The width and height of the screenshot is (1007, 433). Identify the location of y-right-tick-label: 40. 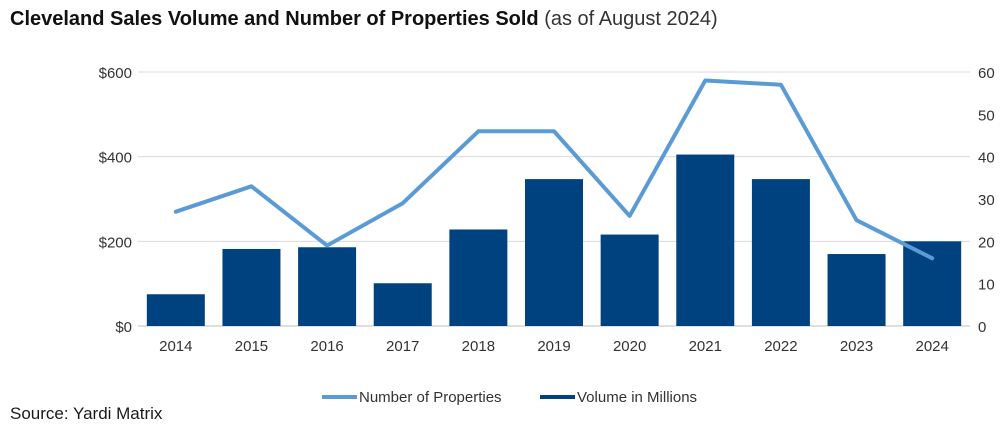
(986, 158).